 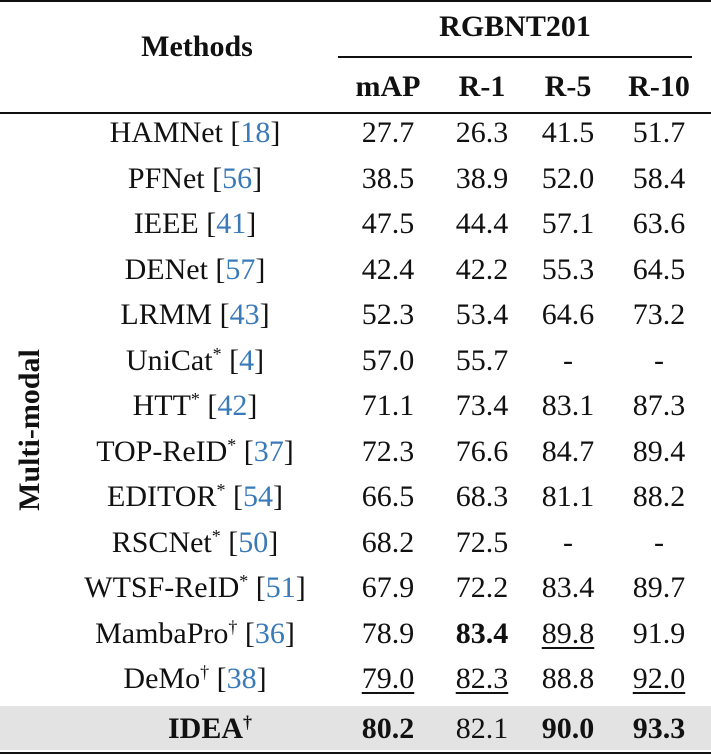 I want to click on value-text: 73.2, so click(x=659, y=314).